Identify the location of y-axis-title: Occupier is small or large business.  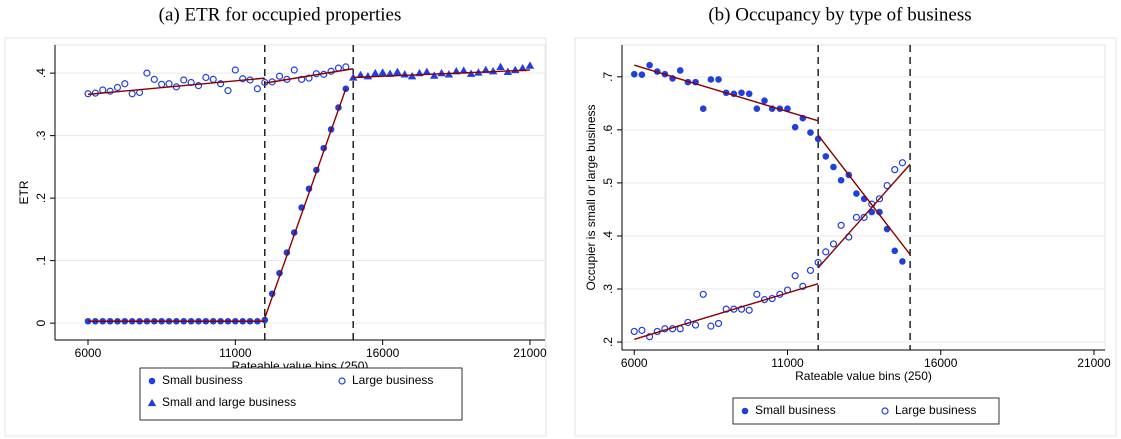
(591, 197).